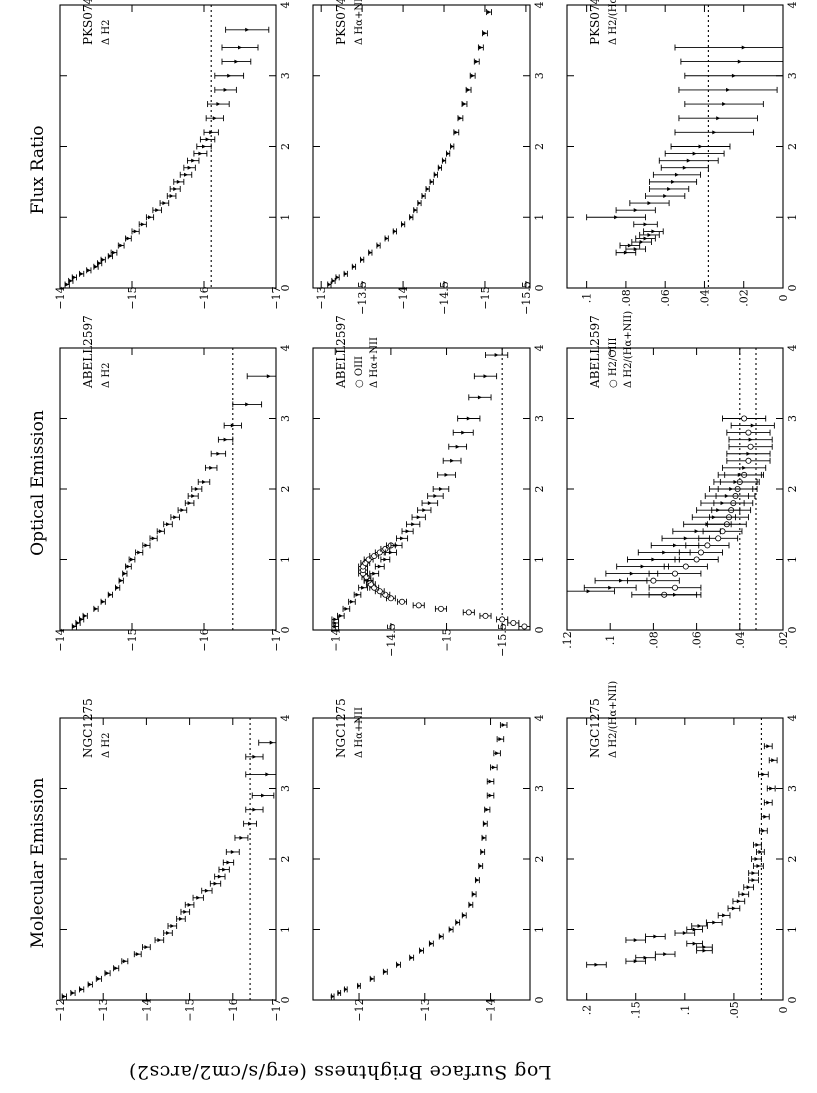 Image resolution: width=817 pixels, height=1093 pixels. Describe the element at coordinates (697, 640) in the screenshot. I see `y-tick-label: .06` at that location.